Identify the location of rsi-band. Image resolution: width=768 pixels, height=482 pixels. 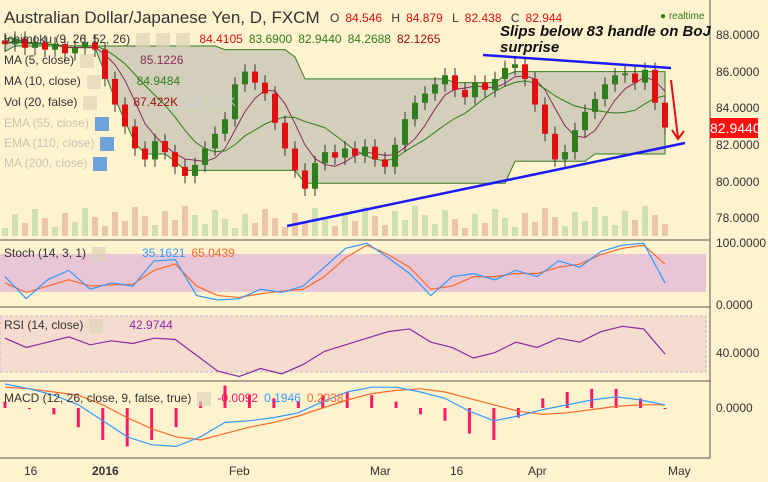
(353, 344).